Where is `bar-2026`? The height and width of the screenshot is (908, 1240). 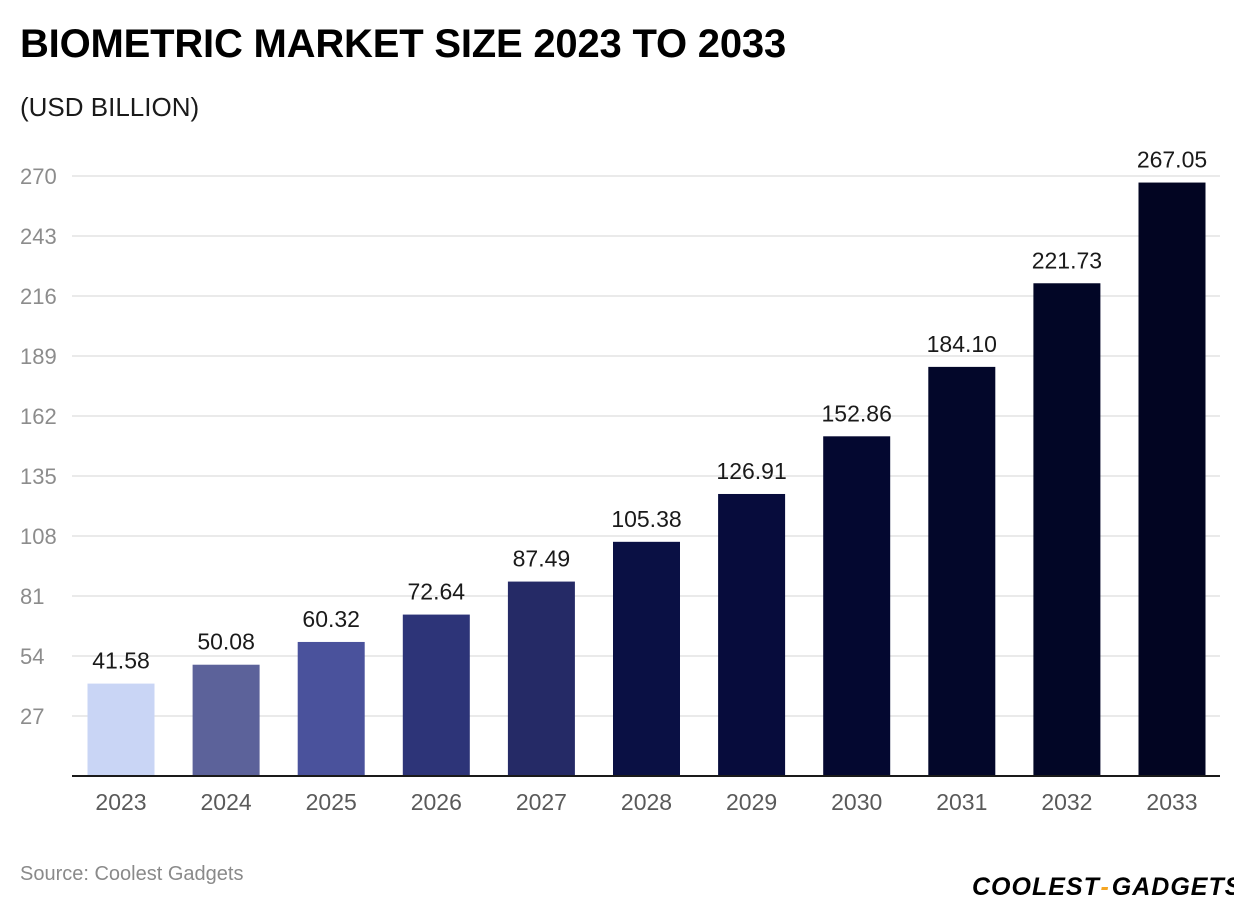
bar-2026 is located at coordinates (436, 695).